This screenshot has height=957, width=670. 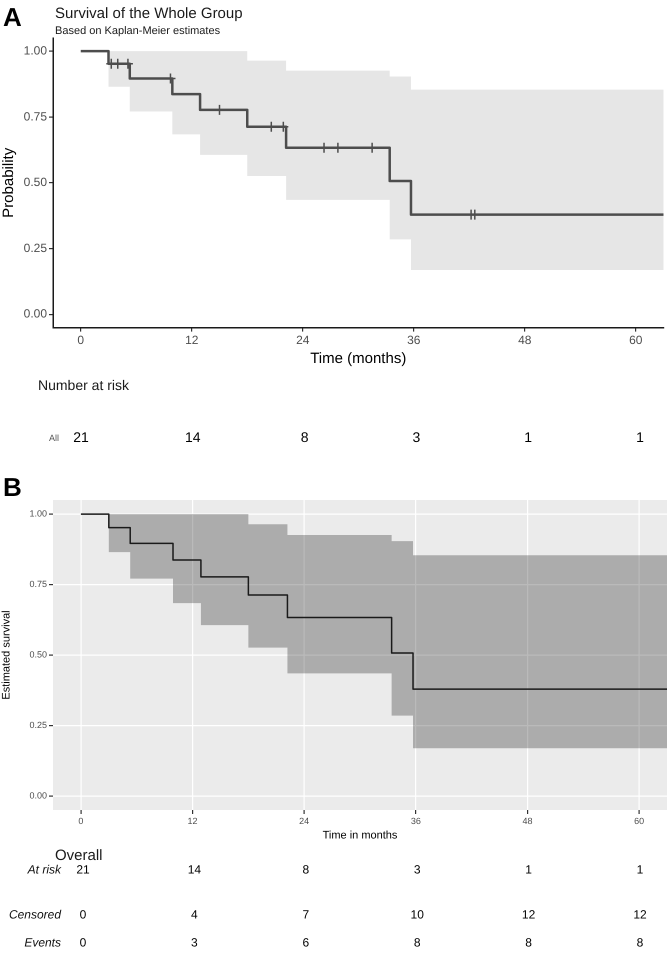 What do you see at coordinates (360, 835) in the screenshot?
I see `x-axis-title: Time in months` at bounding box center [360, 835].